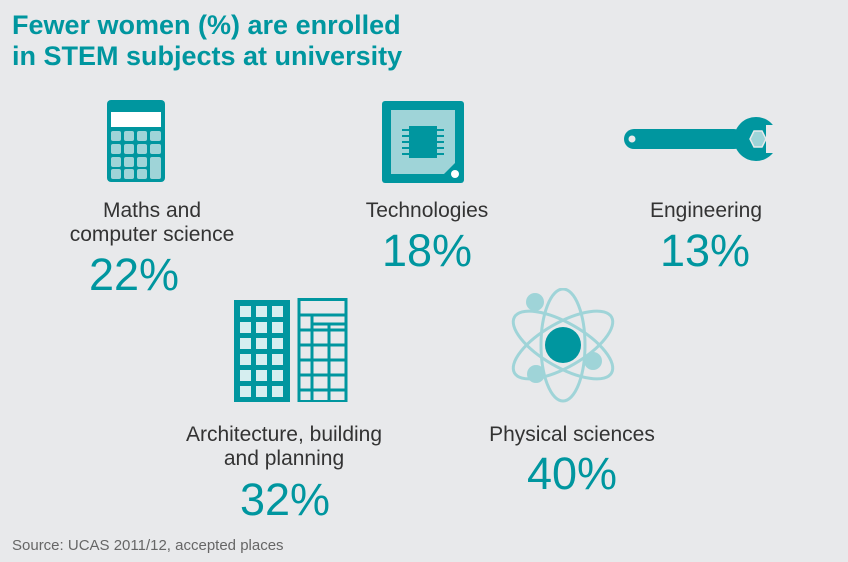 The width and height of the screenshot is (848, 562). Describe the element at coordinates (284, 446) in the screenshot. I see `architecture-label: Architecture, building and planning` at that location.